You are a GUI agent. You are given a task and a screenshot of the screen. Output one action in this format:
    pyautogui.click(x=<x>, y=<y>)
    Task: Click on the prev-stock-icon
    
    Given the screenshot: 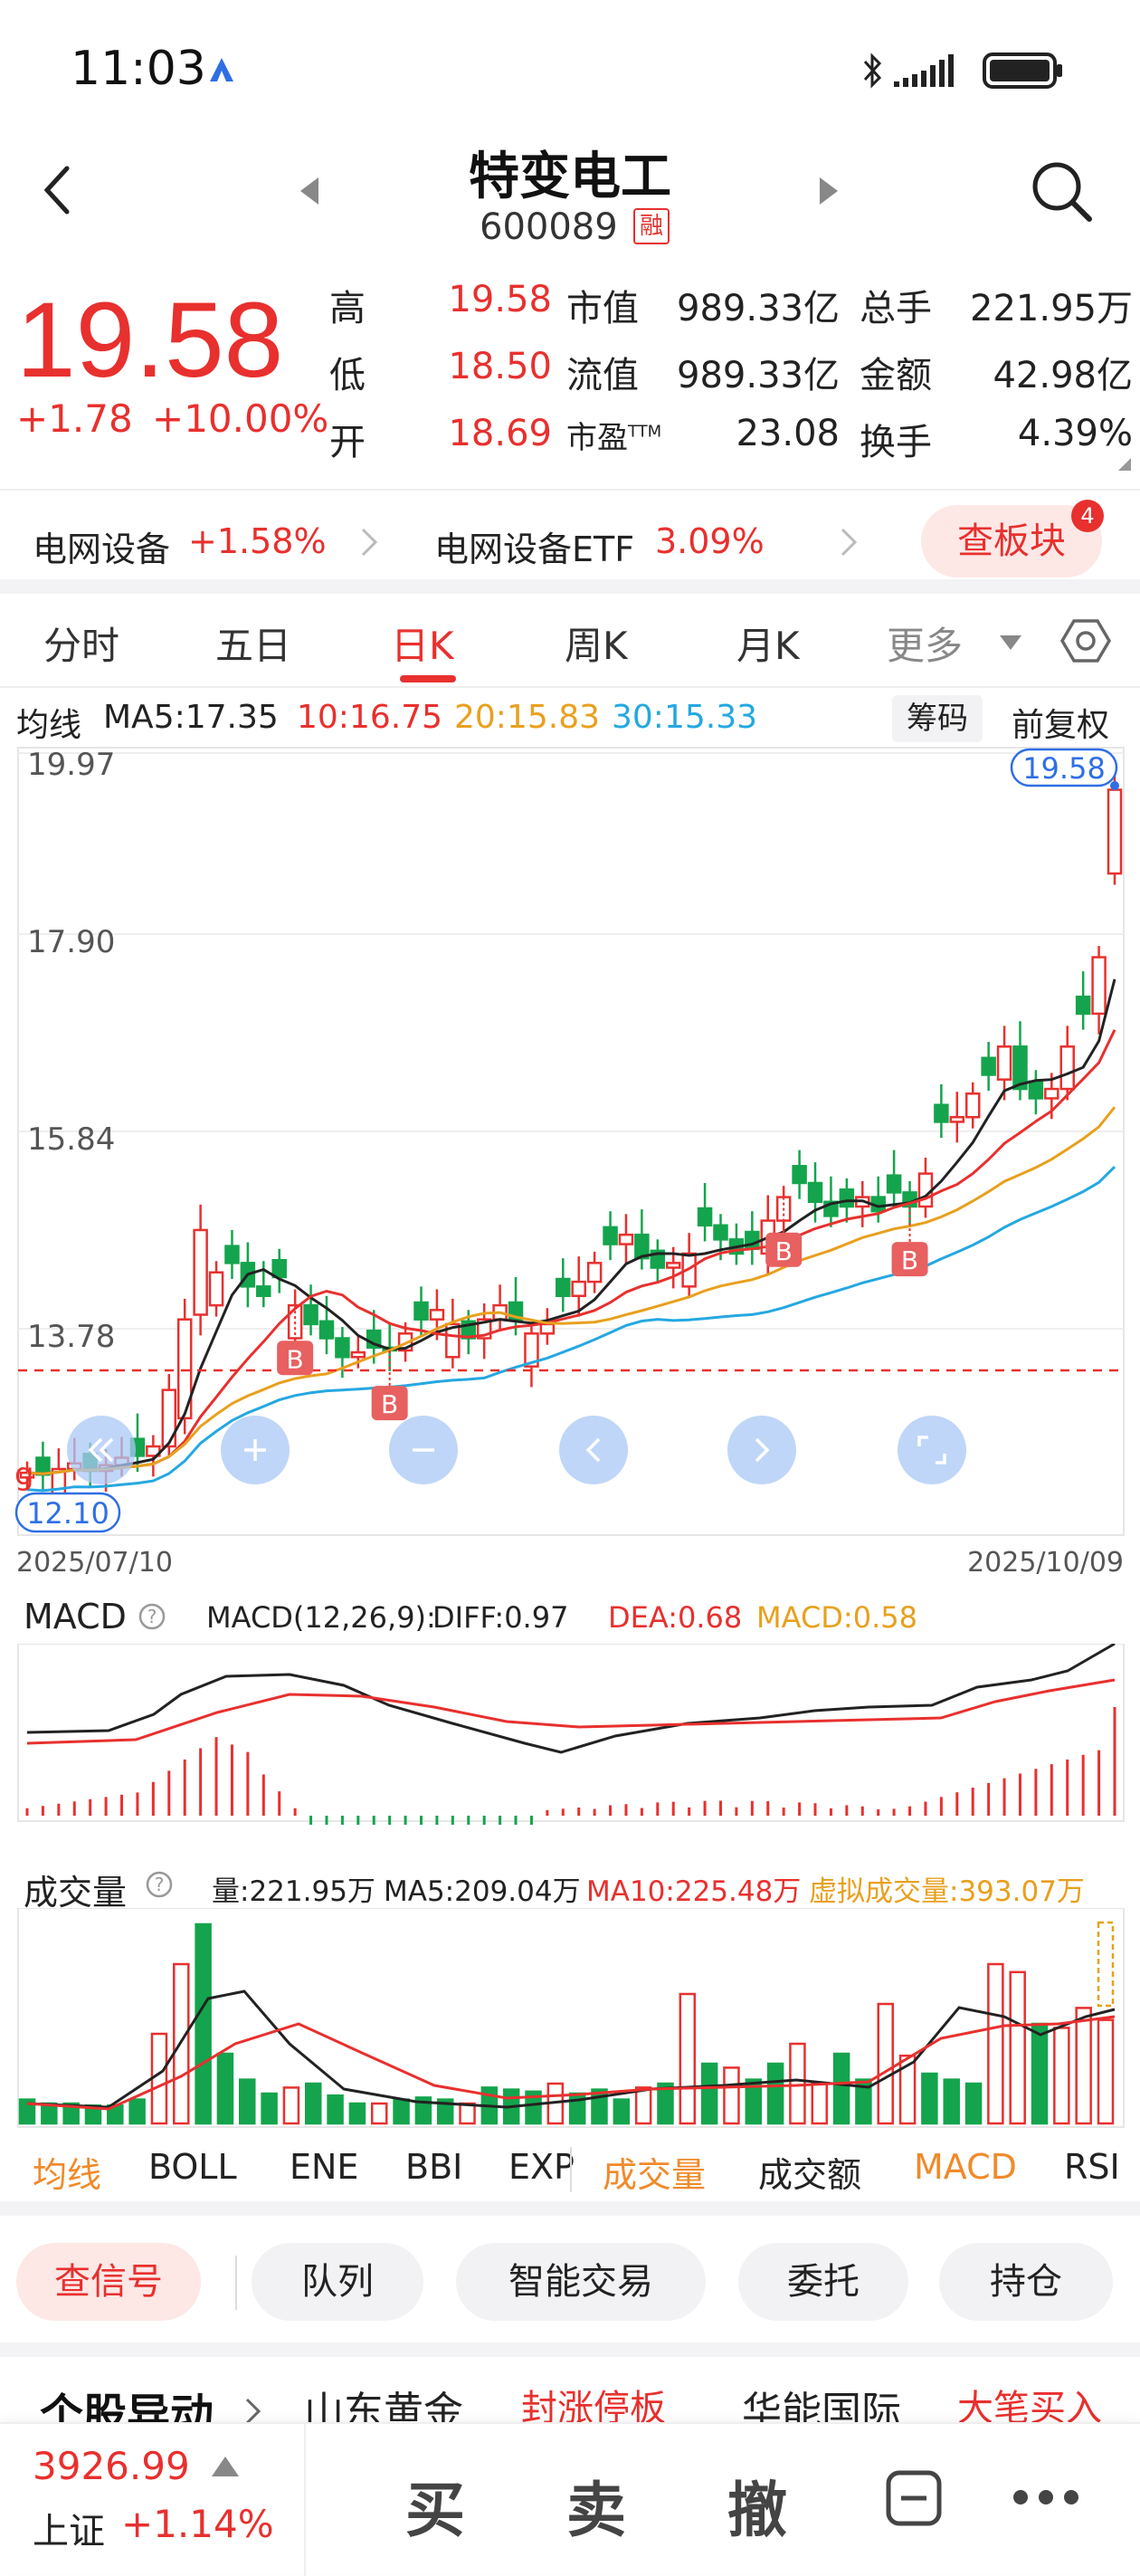 What is the action you would take?
    pyautogui.click(x=310, y=191)
    